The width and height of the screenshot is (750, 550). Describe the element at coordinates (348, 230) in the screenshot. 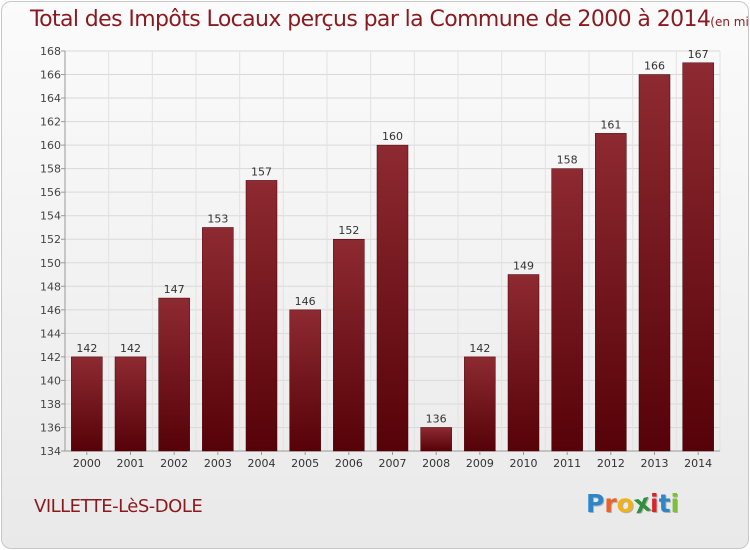

I see `data-label: 152` at that location.